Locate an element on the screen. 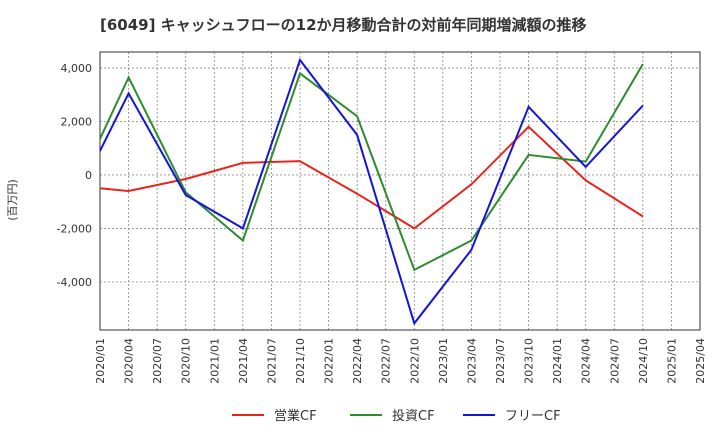 Image resolution: width=720 pixels, height=440 pixels. x-tick-label: 2020/01 is located at coordinates (100, 361).